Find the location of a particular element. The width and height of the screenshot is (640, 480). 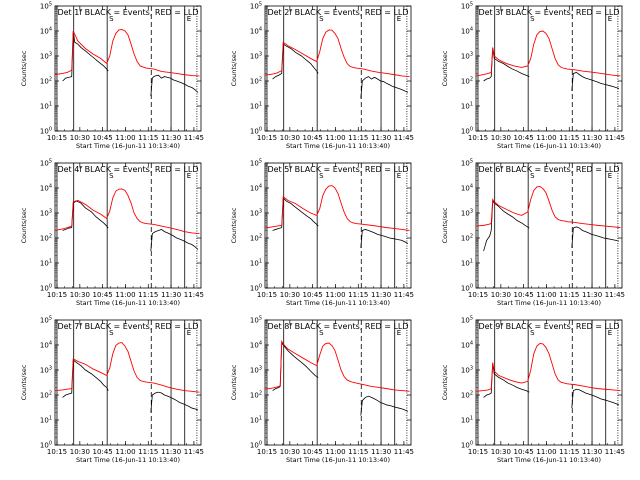

x-tick-label: 11:15 is located at coordinates (358, 452).